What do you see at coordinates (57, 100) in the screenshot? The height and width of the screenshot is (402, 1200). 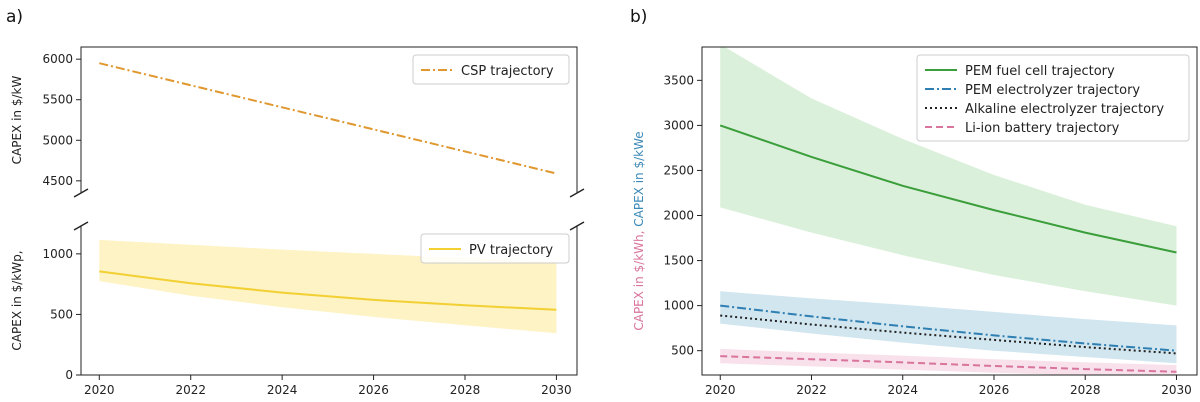 I see `panel-a-top-ytick-label-5500: 5500` at bounding box center [57, 100].